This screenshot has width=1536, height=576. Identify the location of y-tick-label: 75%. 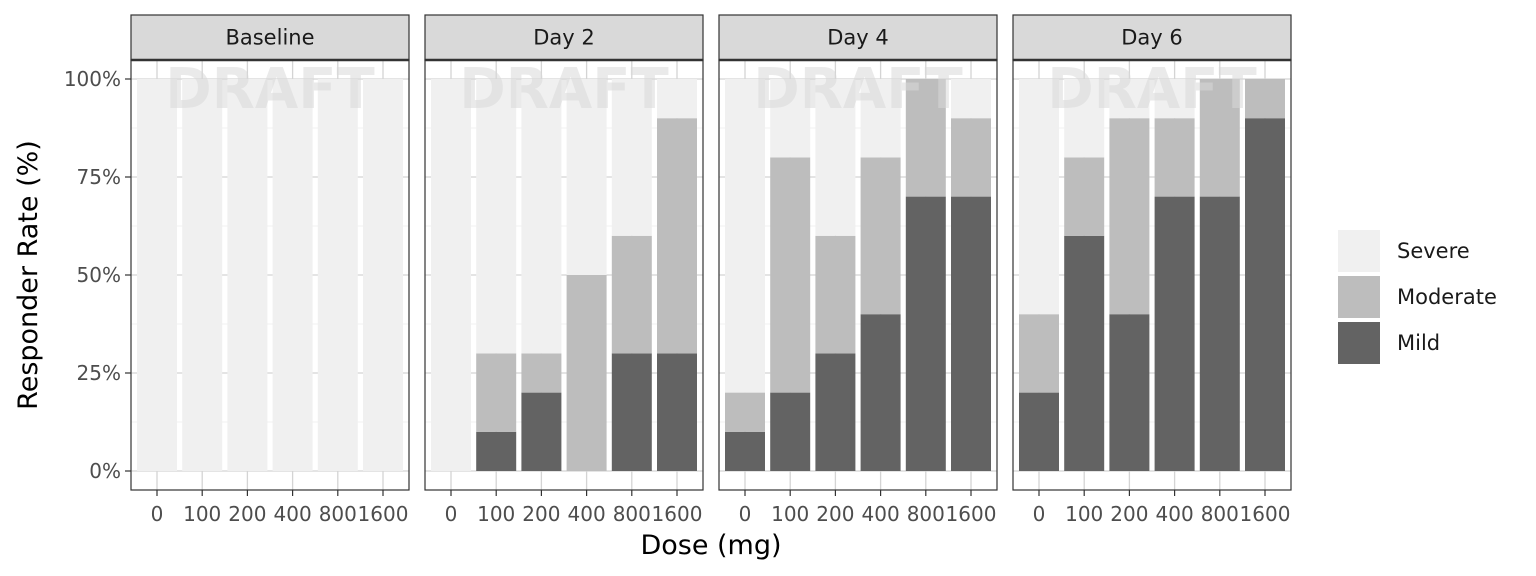
(99, 177).